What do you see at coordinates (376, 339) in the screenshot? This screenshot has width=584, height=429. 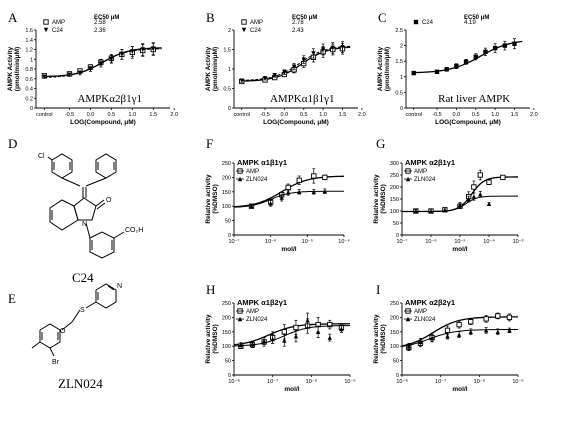 I see `y-axis-label-line: Relative activity` at bounding box center [376, 339].